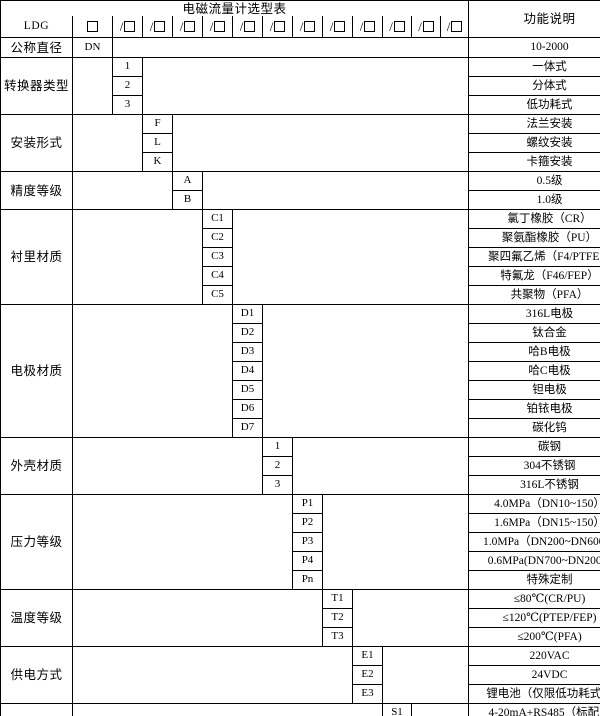  Describe the element at coordinates (36, 542) in the screenshot. I see `group-label-8: 压力等级` at that location.